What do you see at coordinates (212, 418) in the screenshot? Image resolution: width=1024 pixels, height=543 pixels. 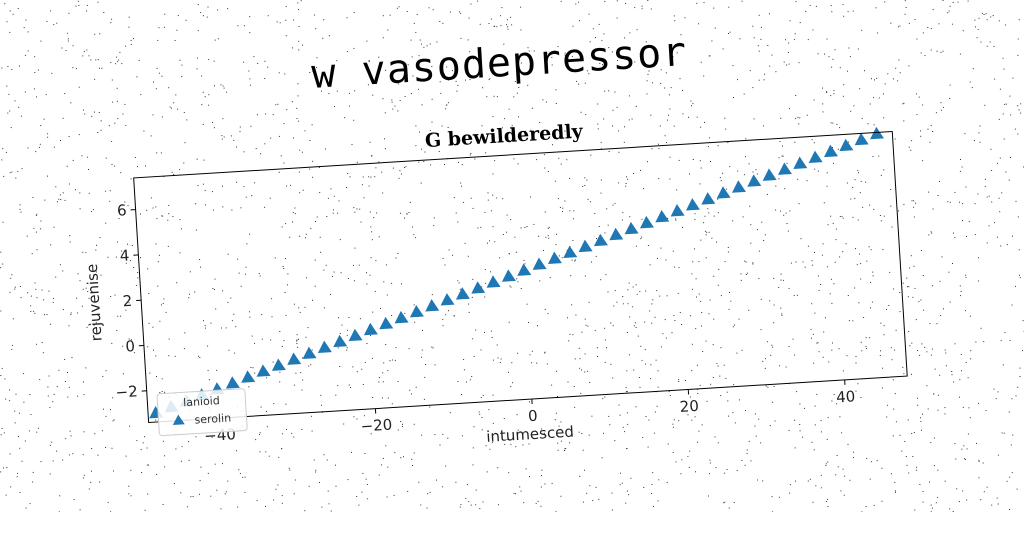 I see `legend-entry: serolin` at bounding box center [212, 418].